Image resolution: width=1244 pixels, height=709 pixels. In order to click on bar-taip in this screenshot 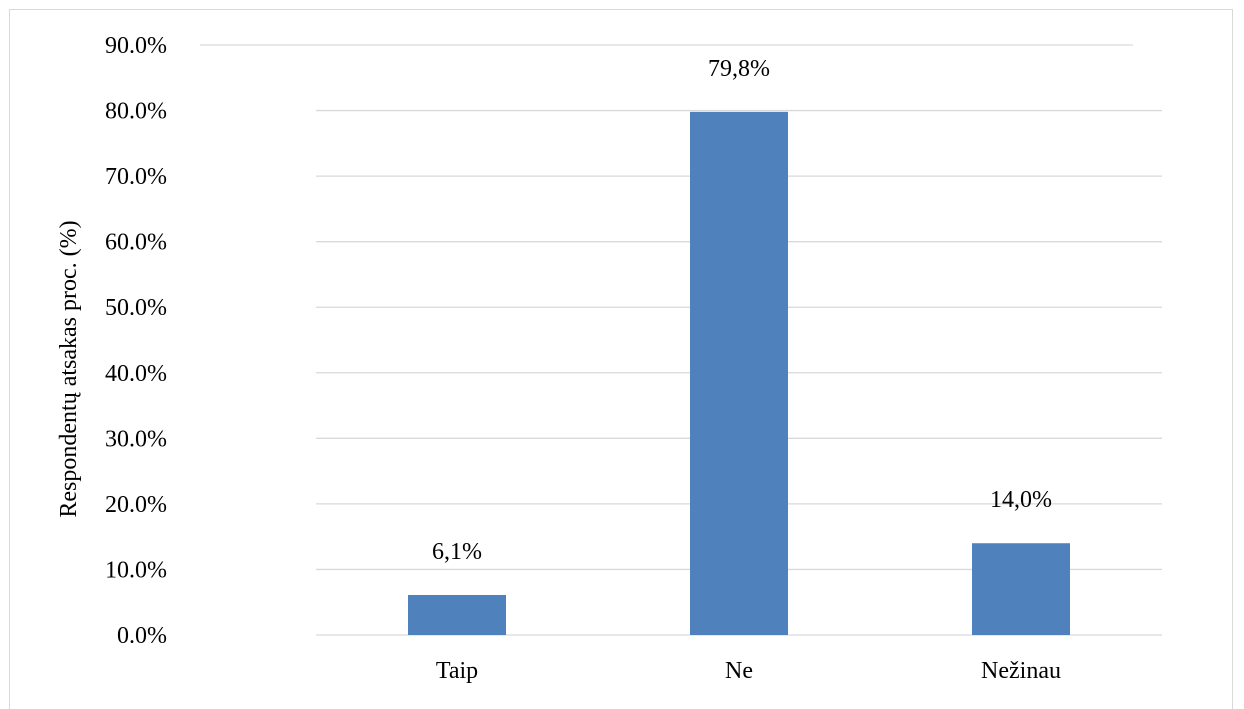, I will do `click(457, 615)`.